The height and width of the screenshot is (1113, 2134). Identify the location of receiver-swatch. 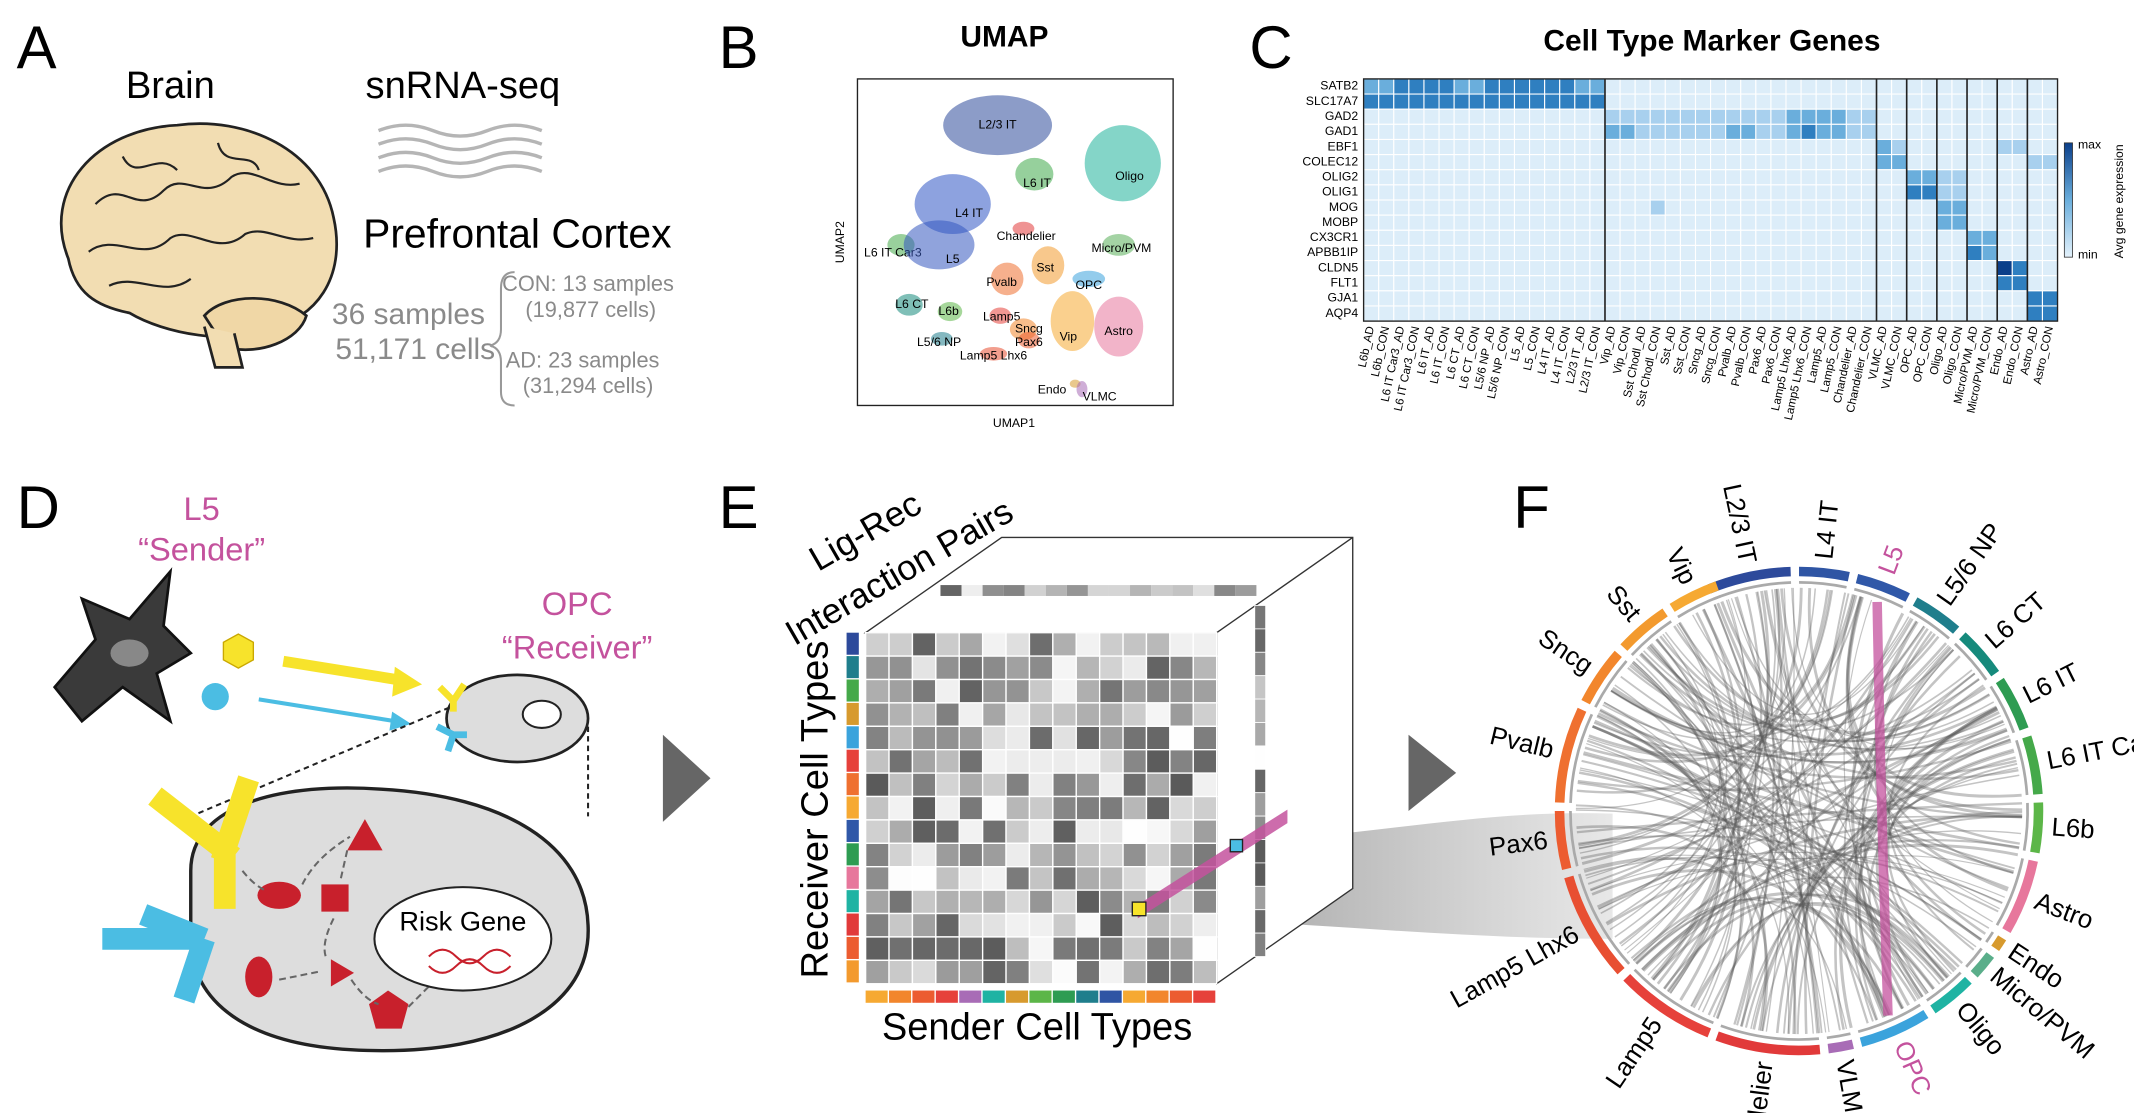
(852, 784).